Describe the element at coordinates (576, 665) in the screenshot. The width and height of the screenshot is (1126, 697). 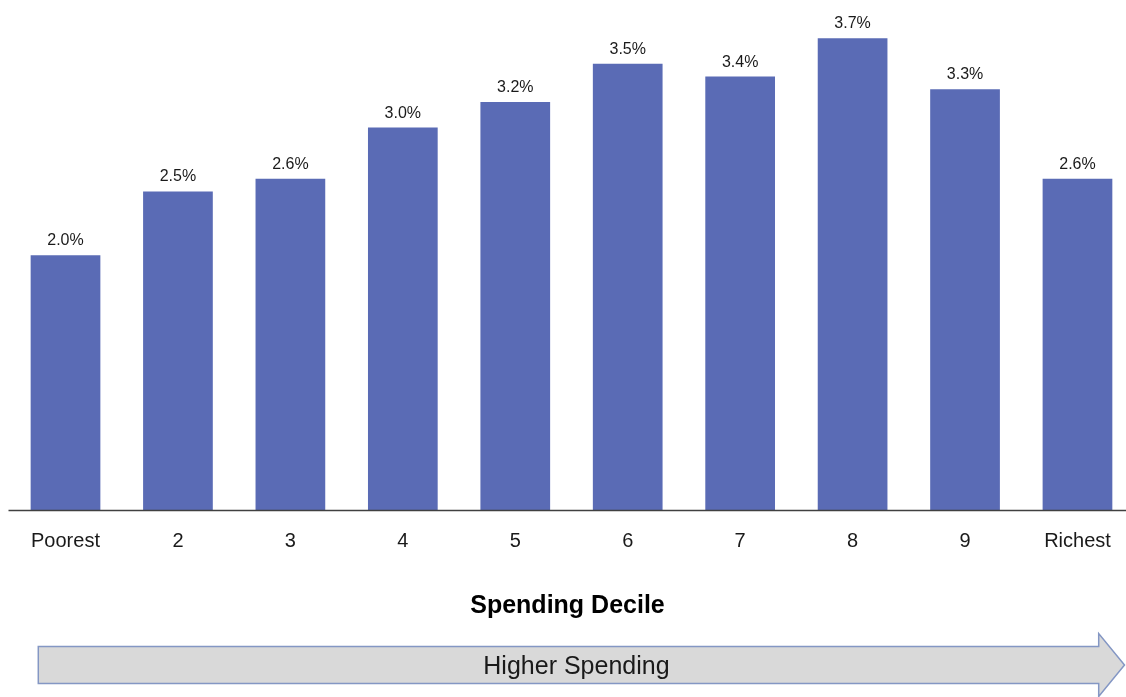
I see `text: Higher Spending` at that location.